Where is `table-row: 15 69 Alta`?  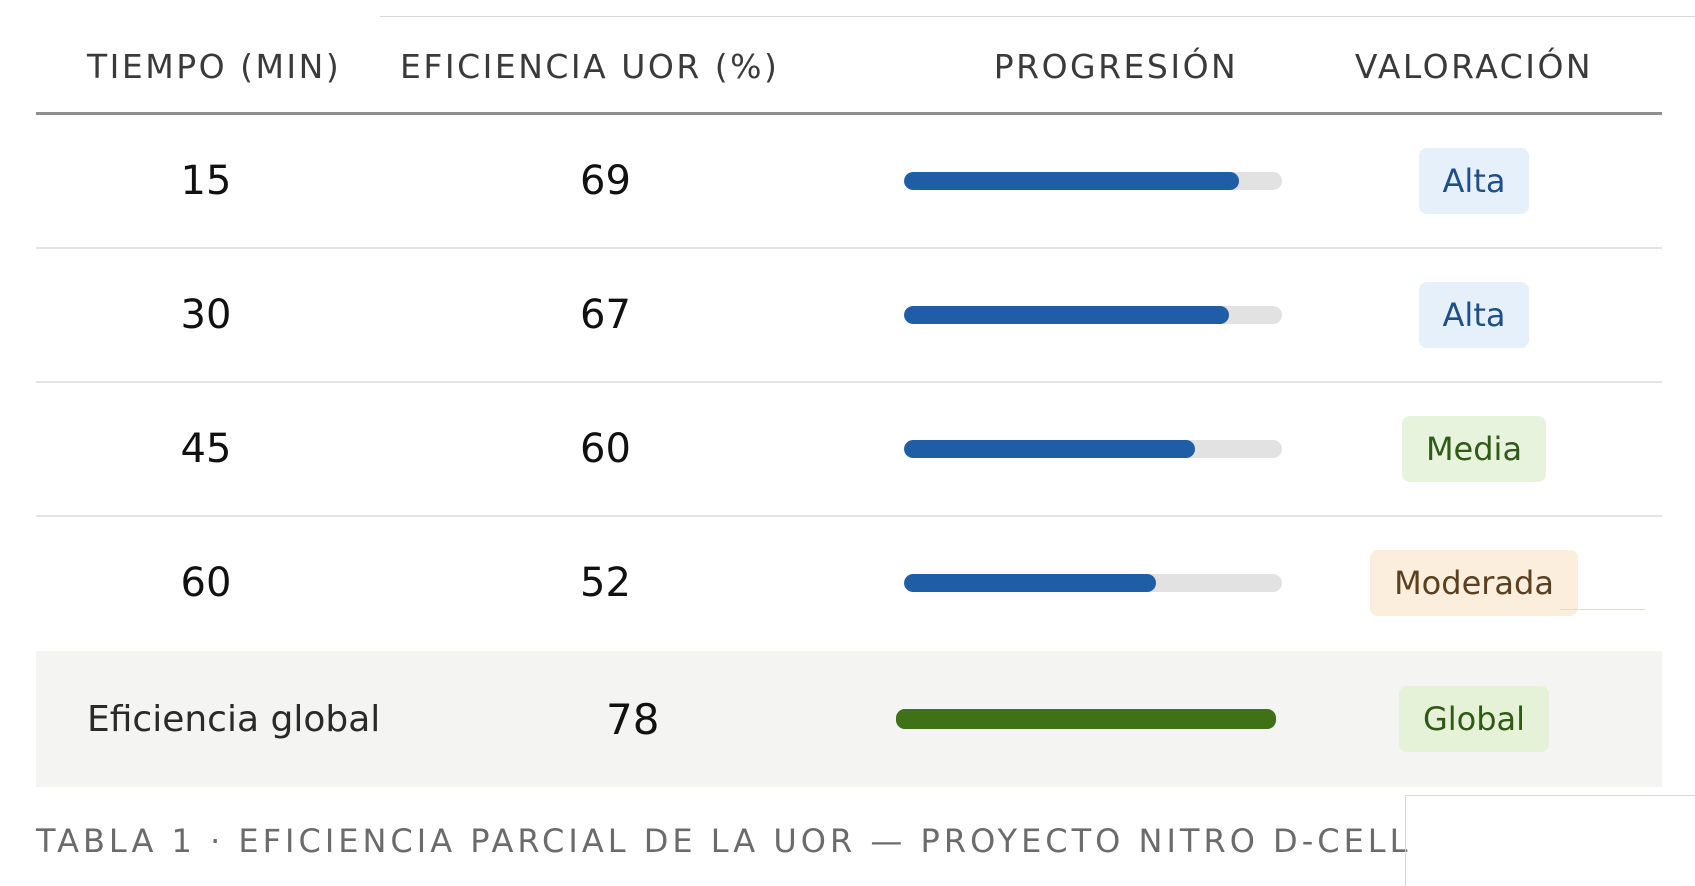 table-row: 15 69 Alta is located at coordinates (849, 182).